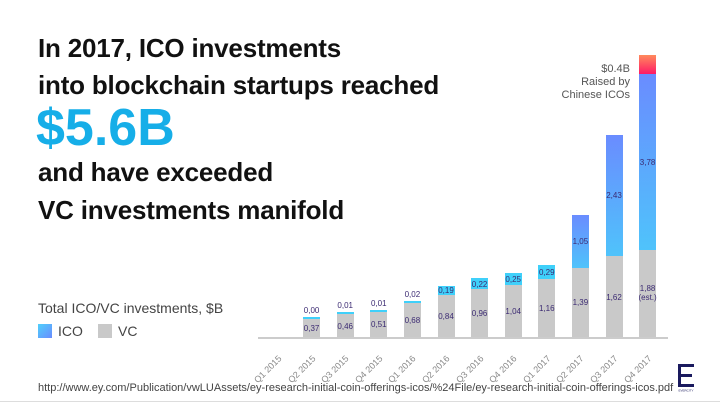 The height and width of the screenshot is (405, 720). Describe the element at coordinates (128, 331) in the screenshot. I see `legend-vc-label: VC` at that location.